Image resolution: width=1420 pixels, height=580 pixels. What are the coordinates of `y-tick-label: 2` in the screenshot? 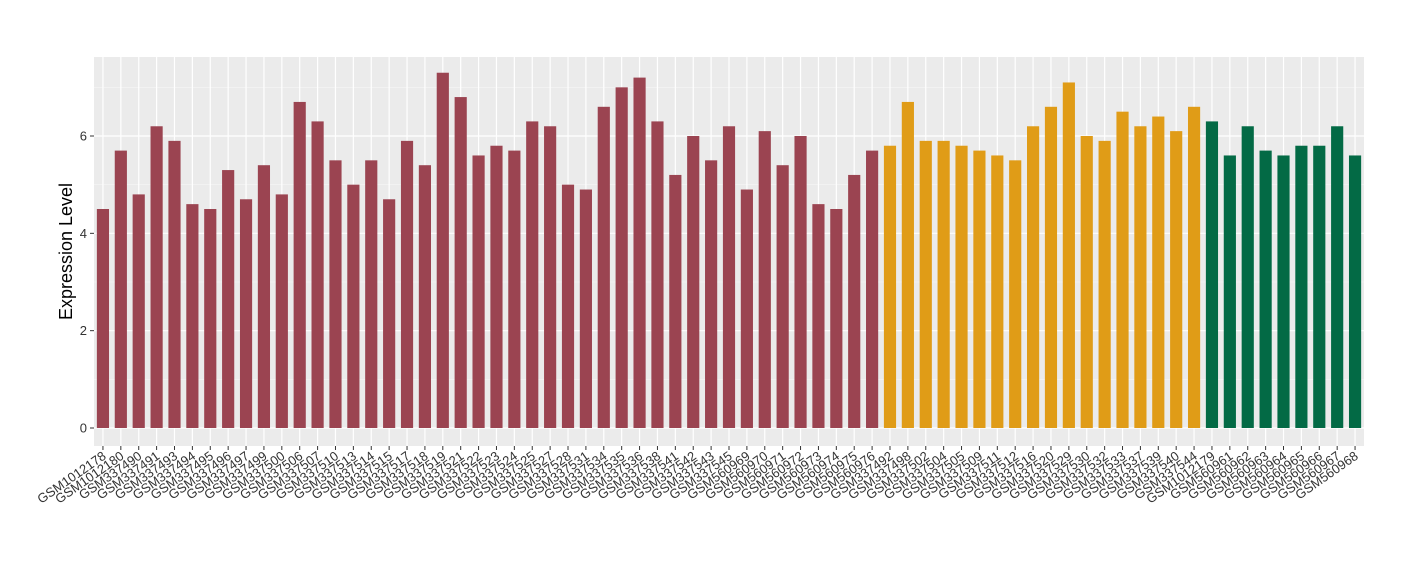 It's located at (83, 330).